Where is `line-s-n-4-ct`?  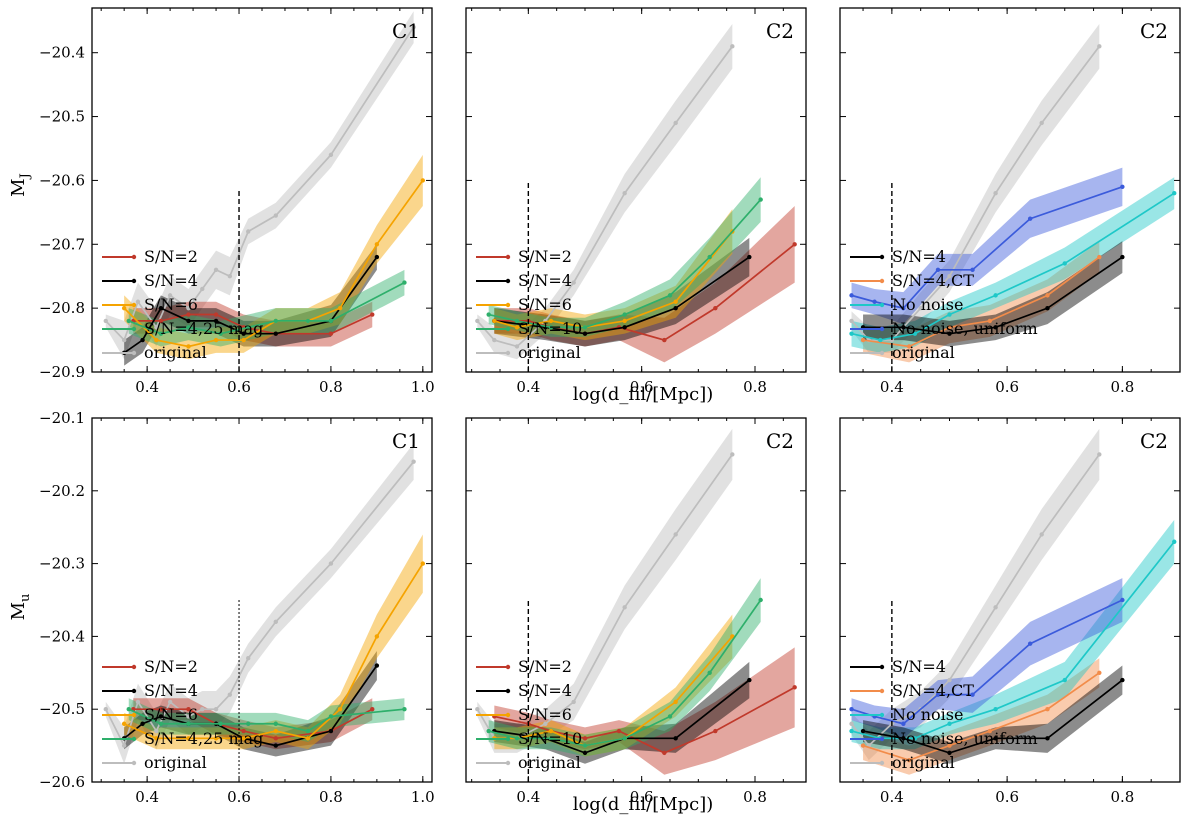 line-s-n-4-ct is located at coordinates (981, 302).